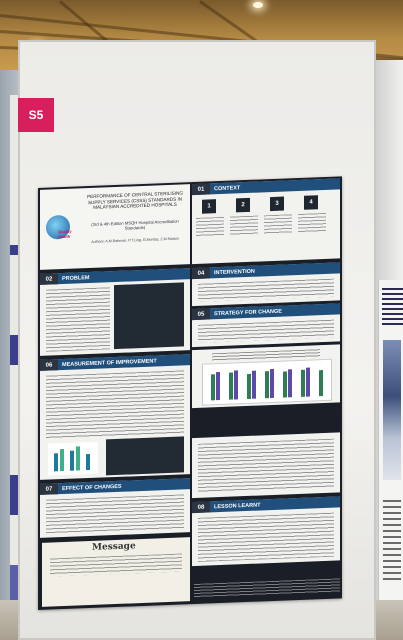 The width and height of the screenshot is (403, 640). I want to click on message-box: Message, so click(116, 572).